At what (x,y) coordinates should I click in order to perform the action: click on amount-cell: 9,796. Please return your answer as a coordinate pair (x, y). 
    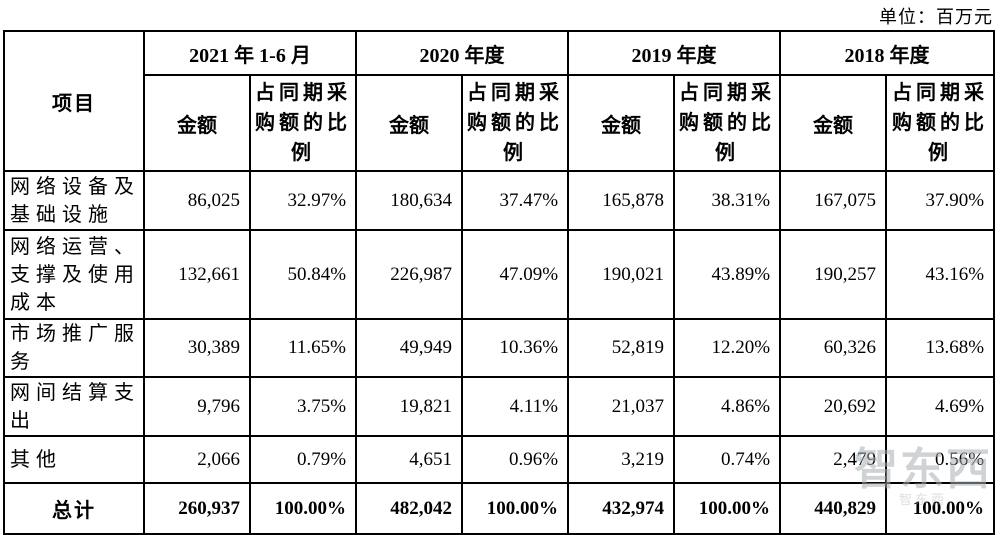
    Looking at the image, I should click on (197, 406).